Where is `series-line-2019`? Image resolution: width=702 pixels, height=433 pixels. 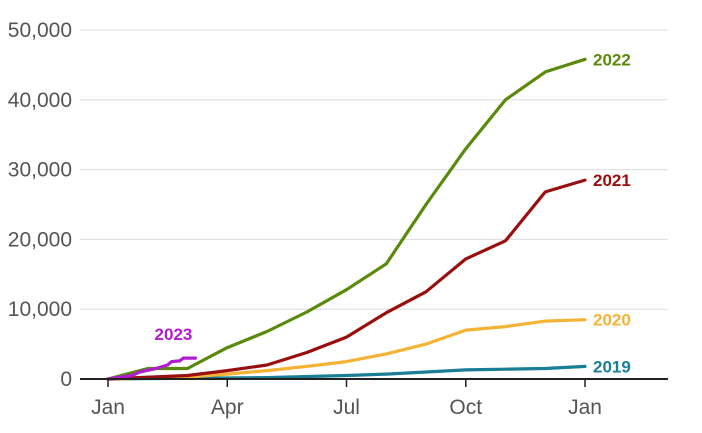
series-line-2019 is located at coordinates (346, 372).